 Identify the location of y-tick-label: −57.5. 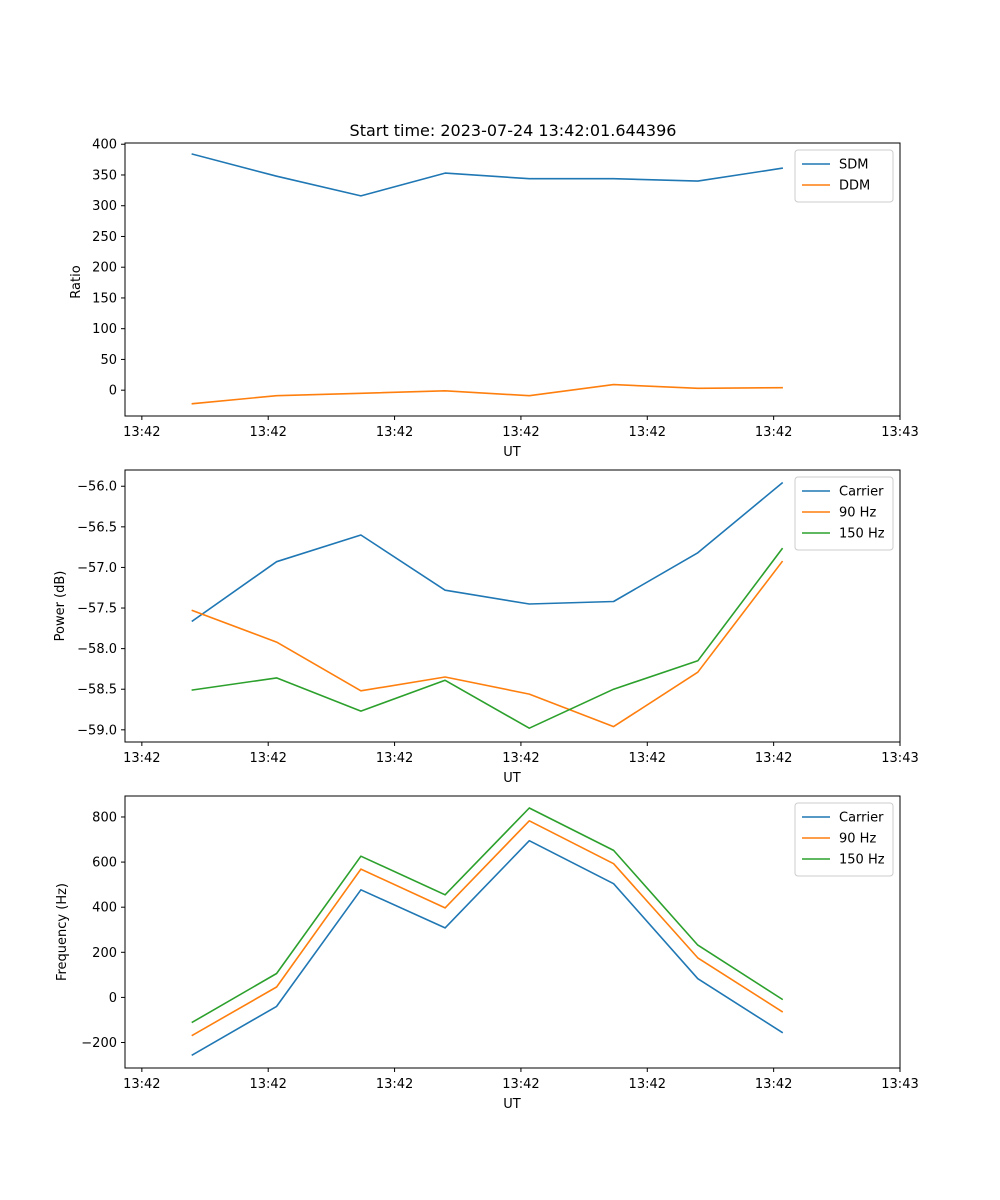
(97, 609).